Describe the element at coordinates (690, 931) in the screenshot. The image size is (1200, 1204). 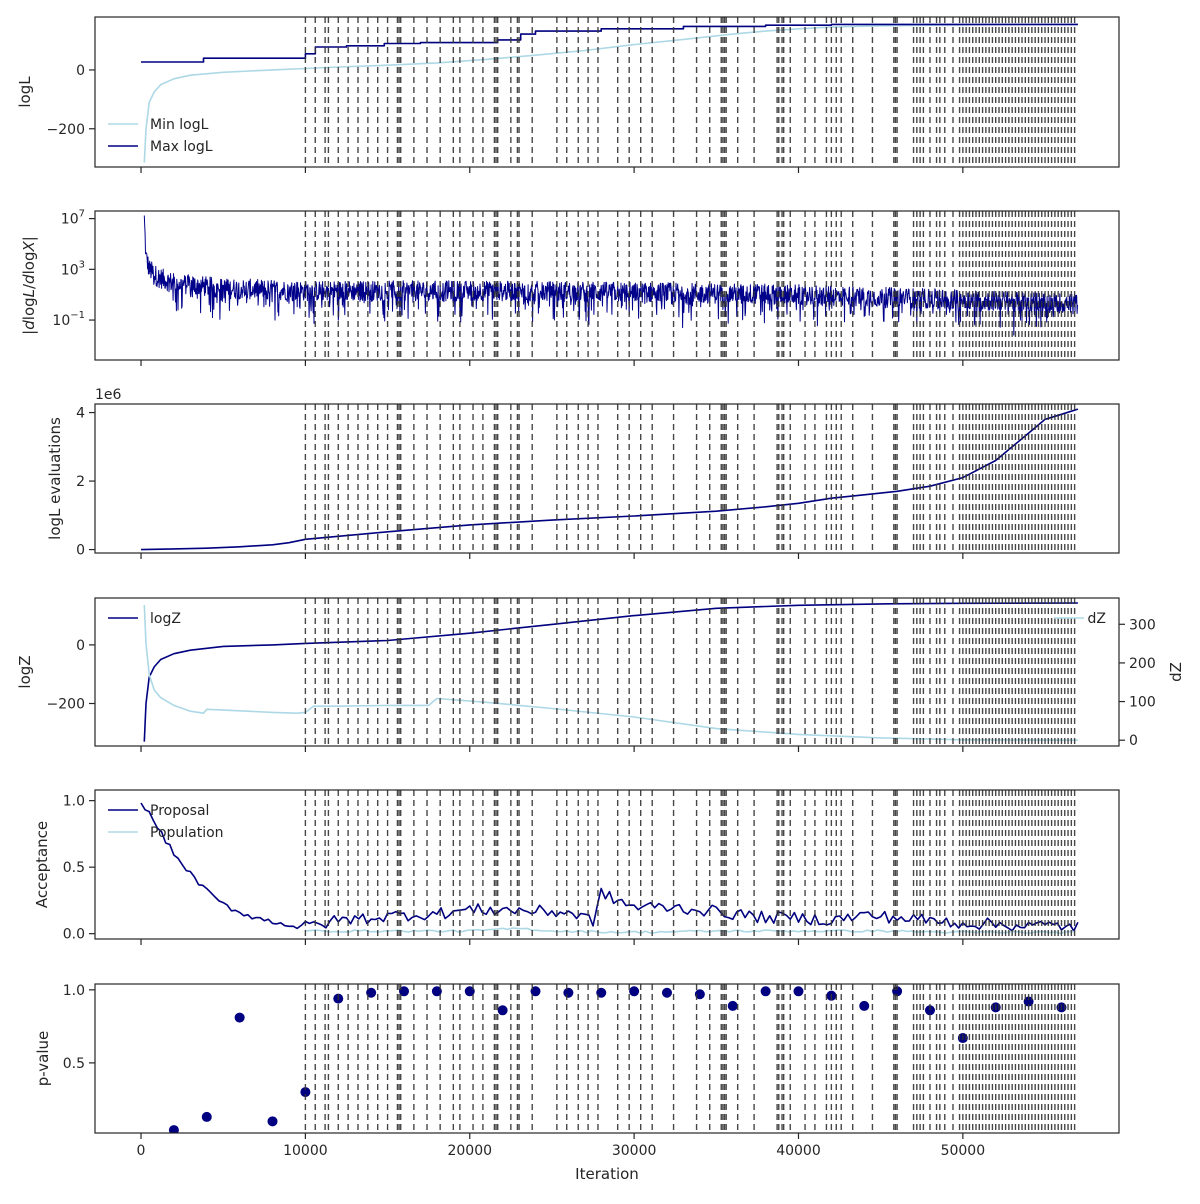
I see `population-line` at that location.